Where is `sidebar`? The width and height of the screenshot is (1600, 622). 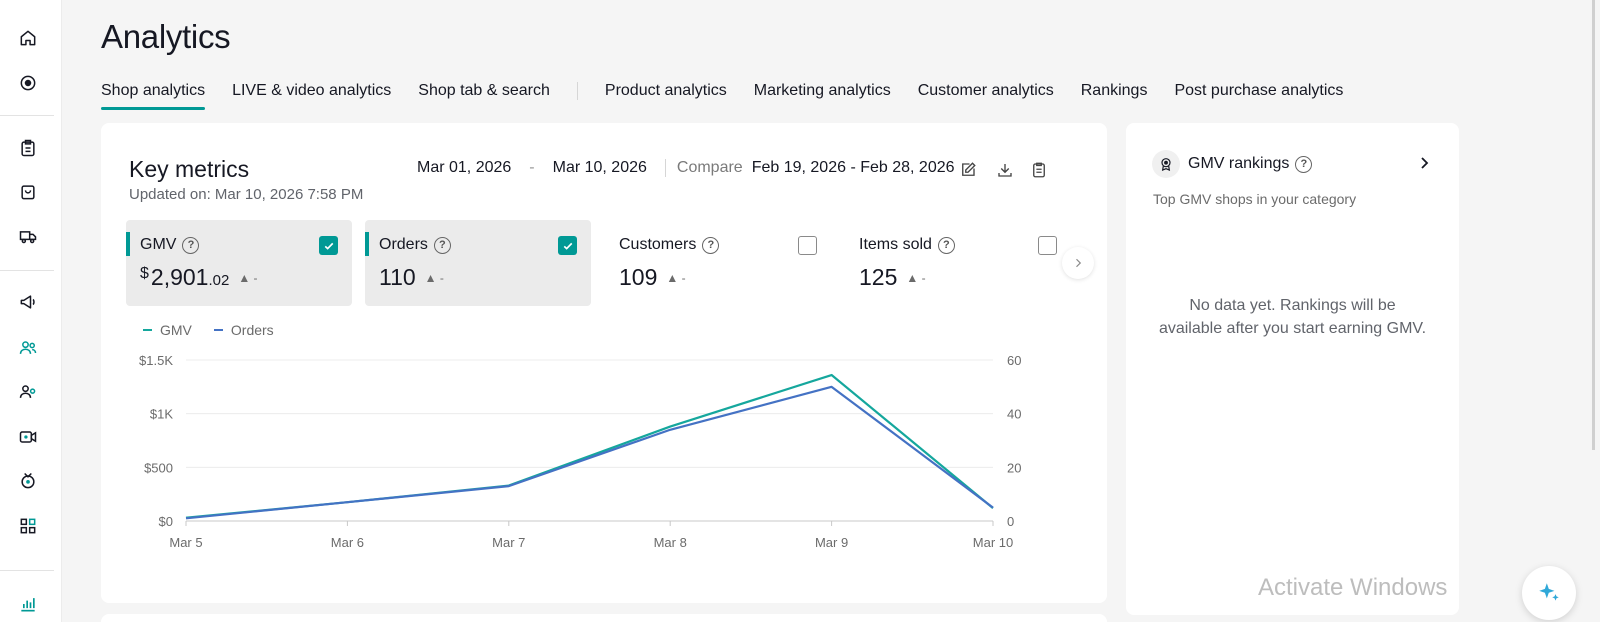
sidebar is located at coordinates (31, 311).